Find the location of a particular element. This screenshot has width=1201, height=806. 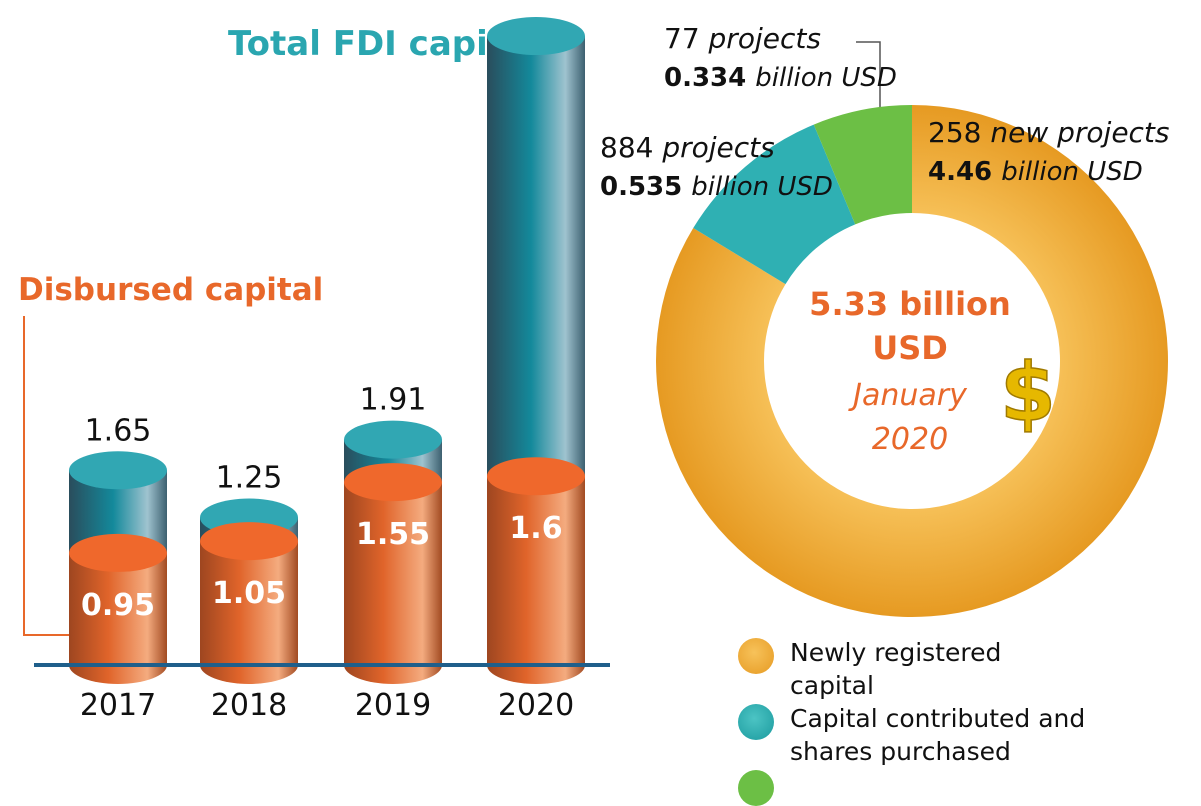

donut-center-value: 5.33 billion USD is located at coordinates (910, 326).